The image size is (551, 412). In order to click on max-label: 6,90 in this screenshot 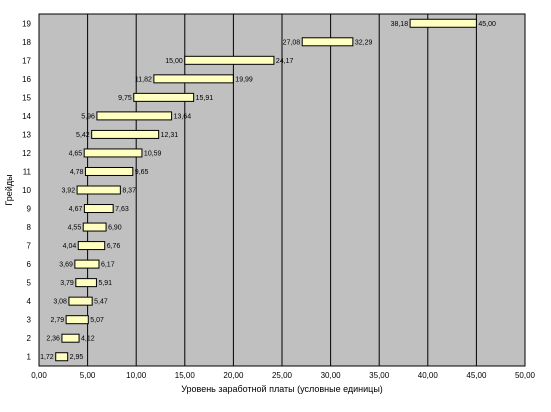, I will do `click(115, 228)`.